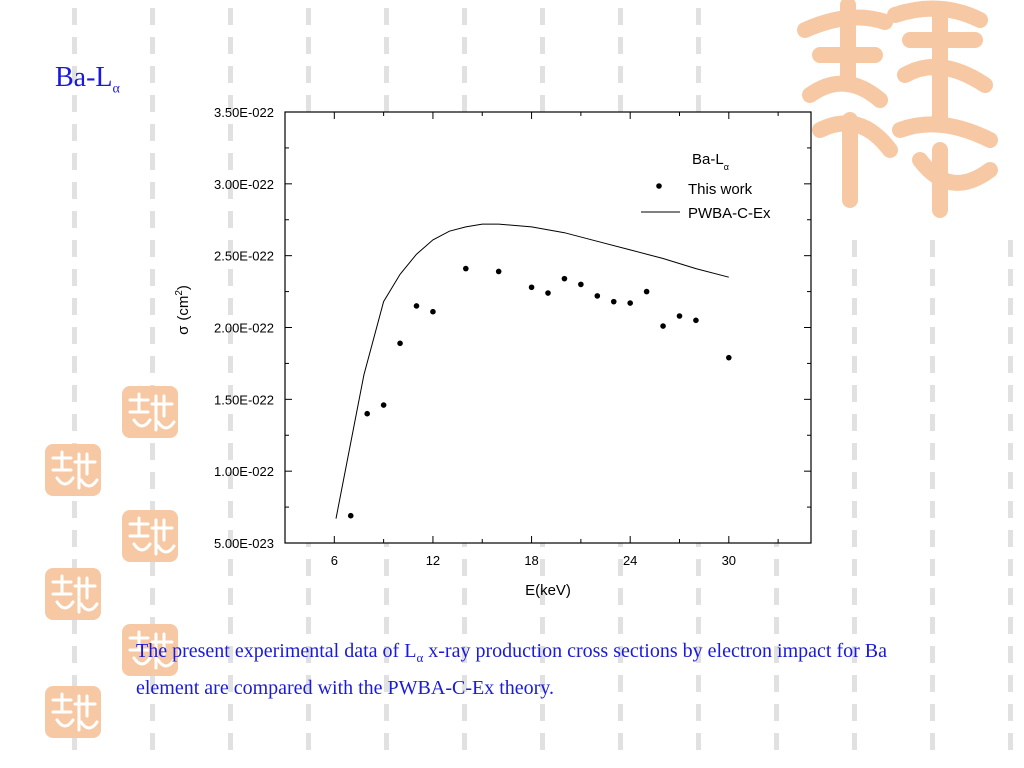 The image size is (1024, 768). I want to click on legend-title-main: Ba-L, so click(708, 159).